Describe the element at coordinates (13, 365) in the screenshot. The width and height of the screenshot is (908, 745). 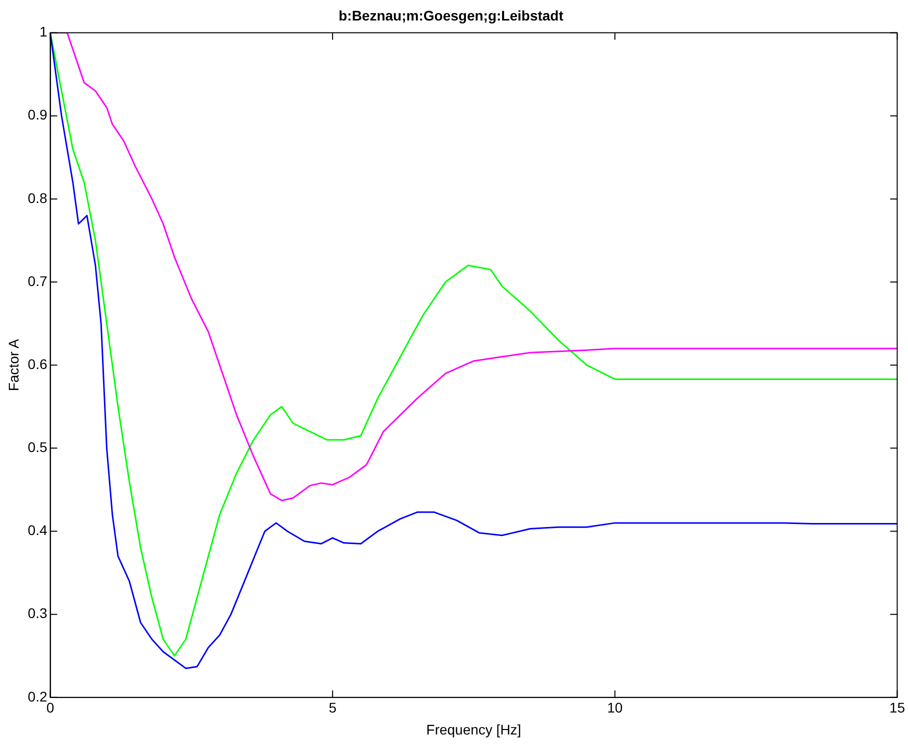
I see `y-axis-title: Factor A` at that location.